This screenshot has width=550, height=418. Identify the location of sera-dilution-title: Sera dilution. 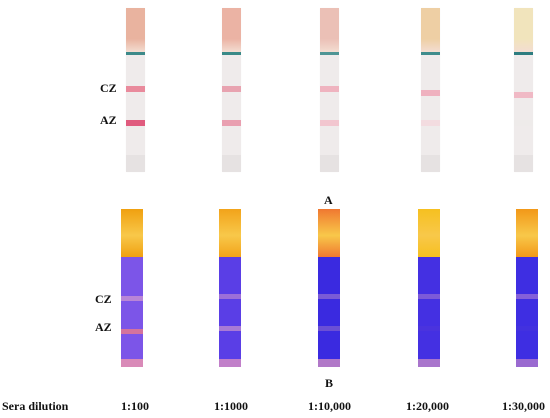
(35, 406).